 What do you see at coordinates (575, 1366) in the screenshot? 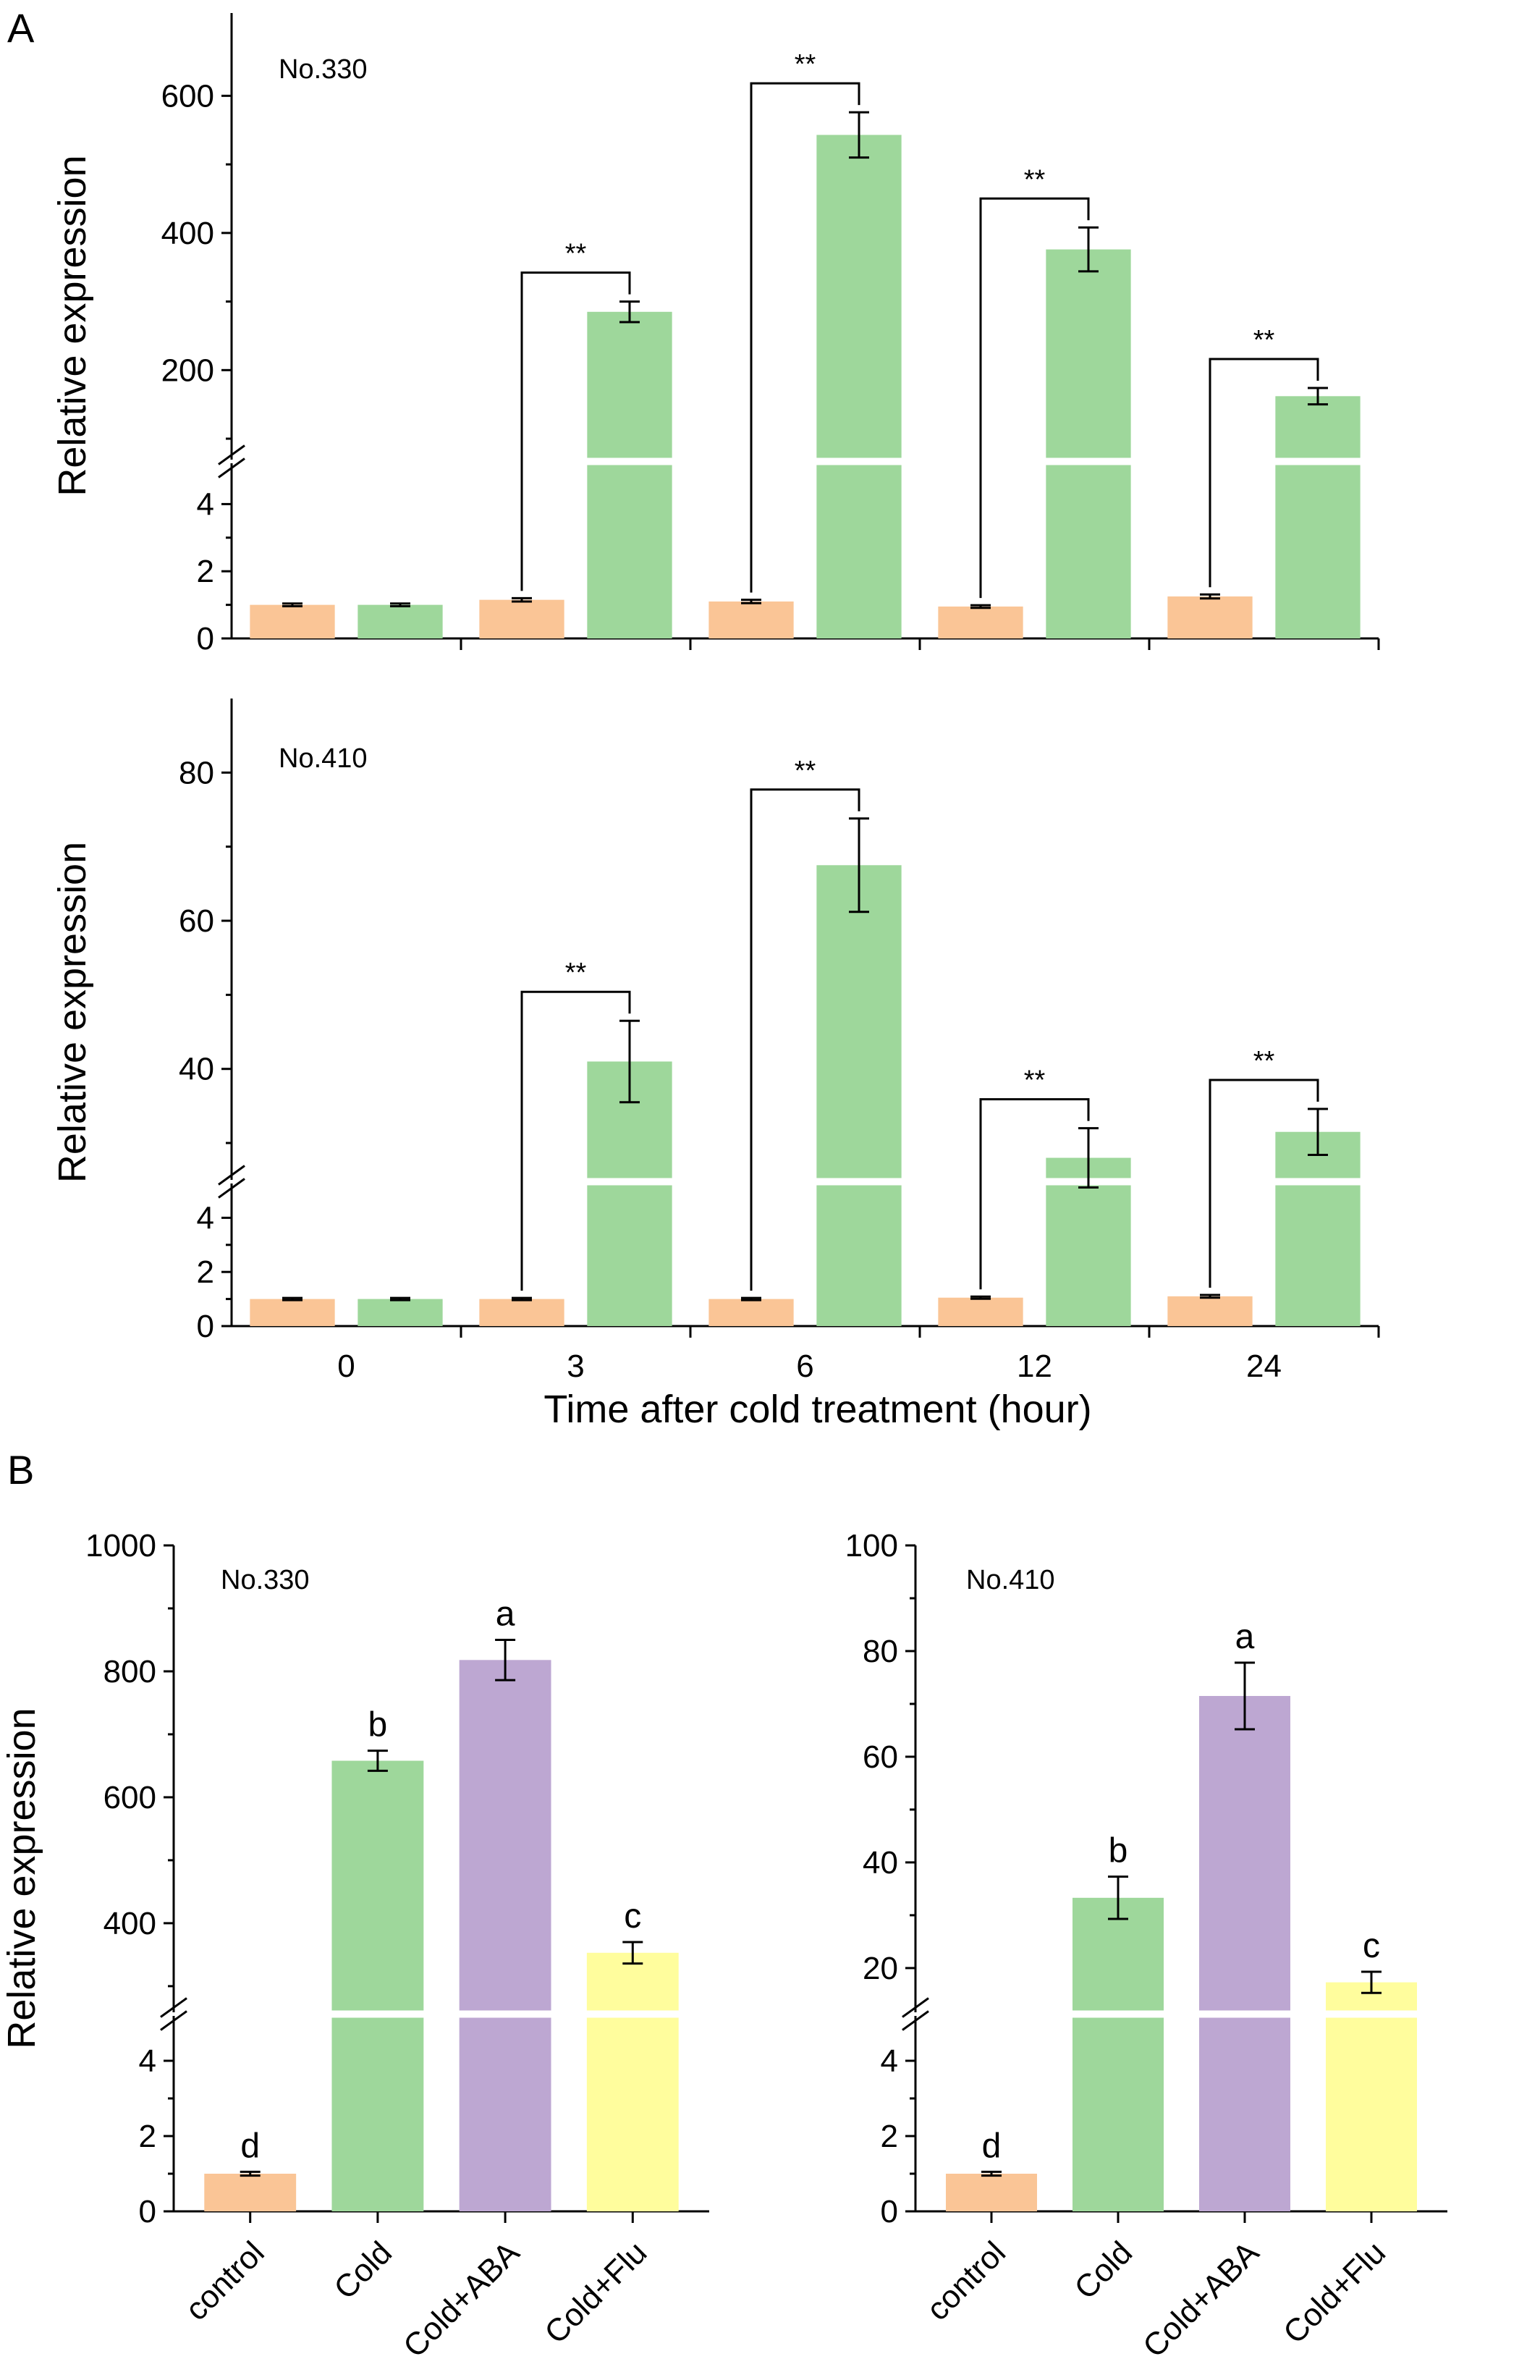
I see `x-tick-label: 3` at bounding box center [575, 1366].